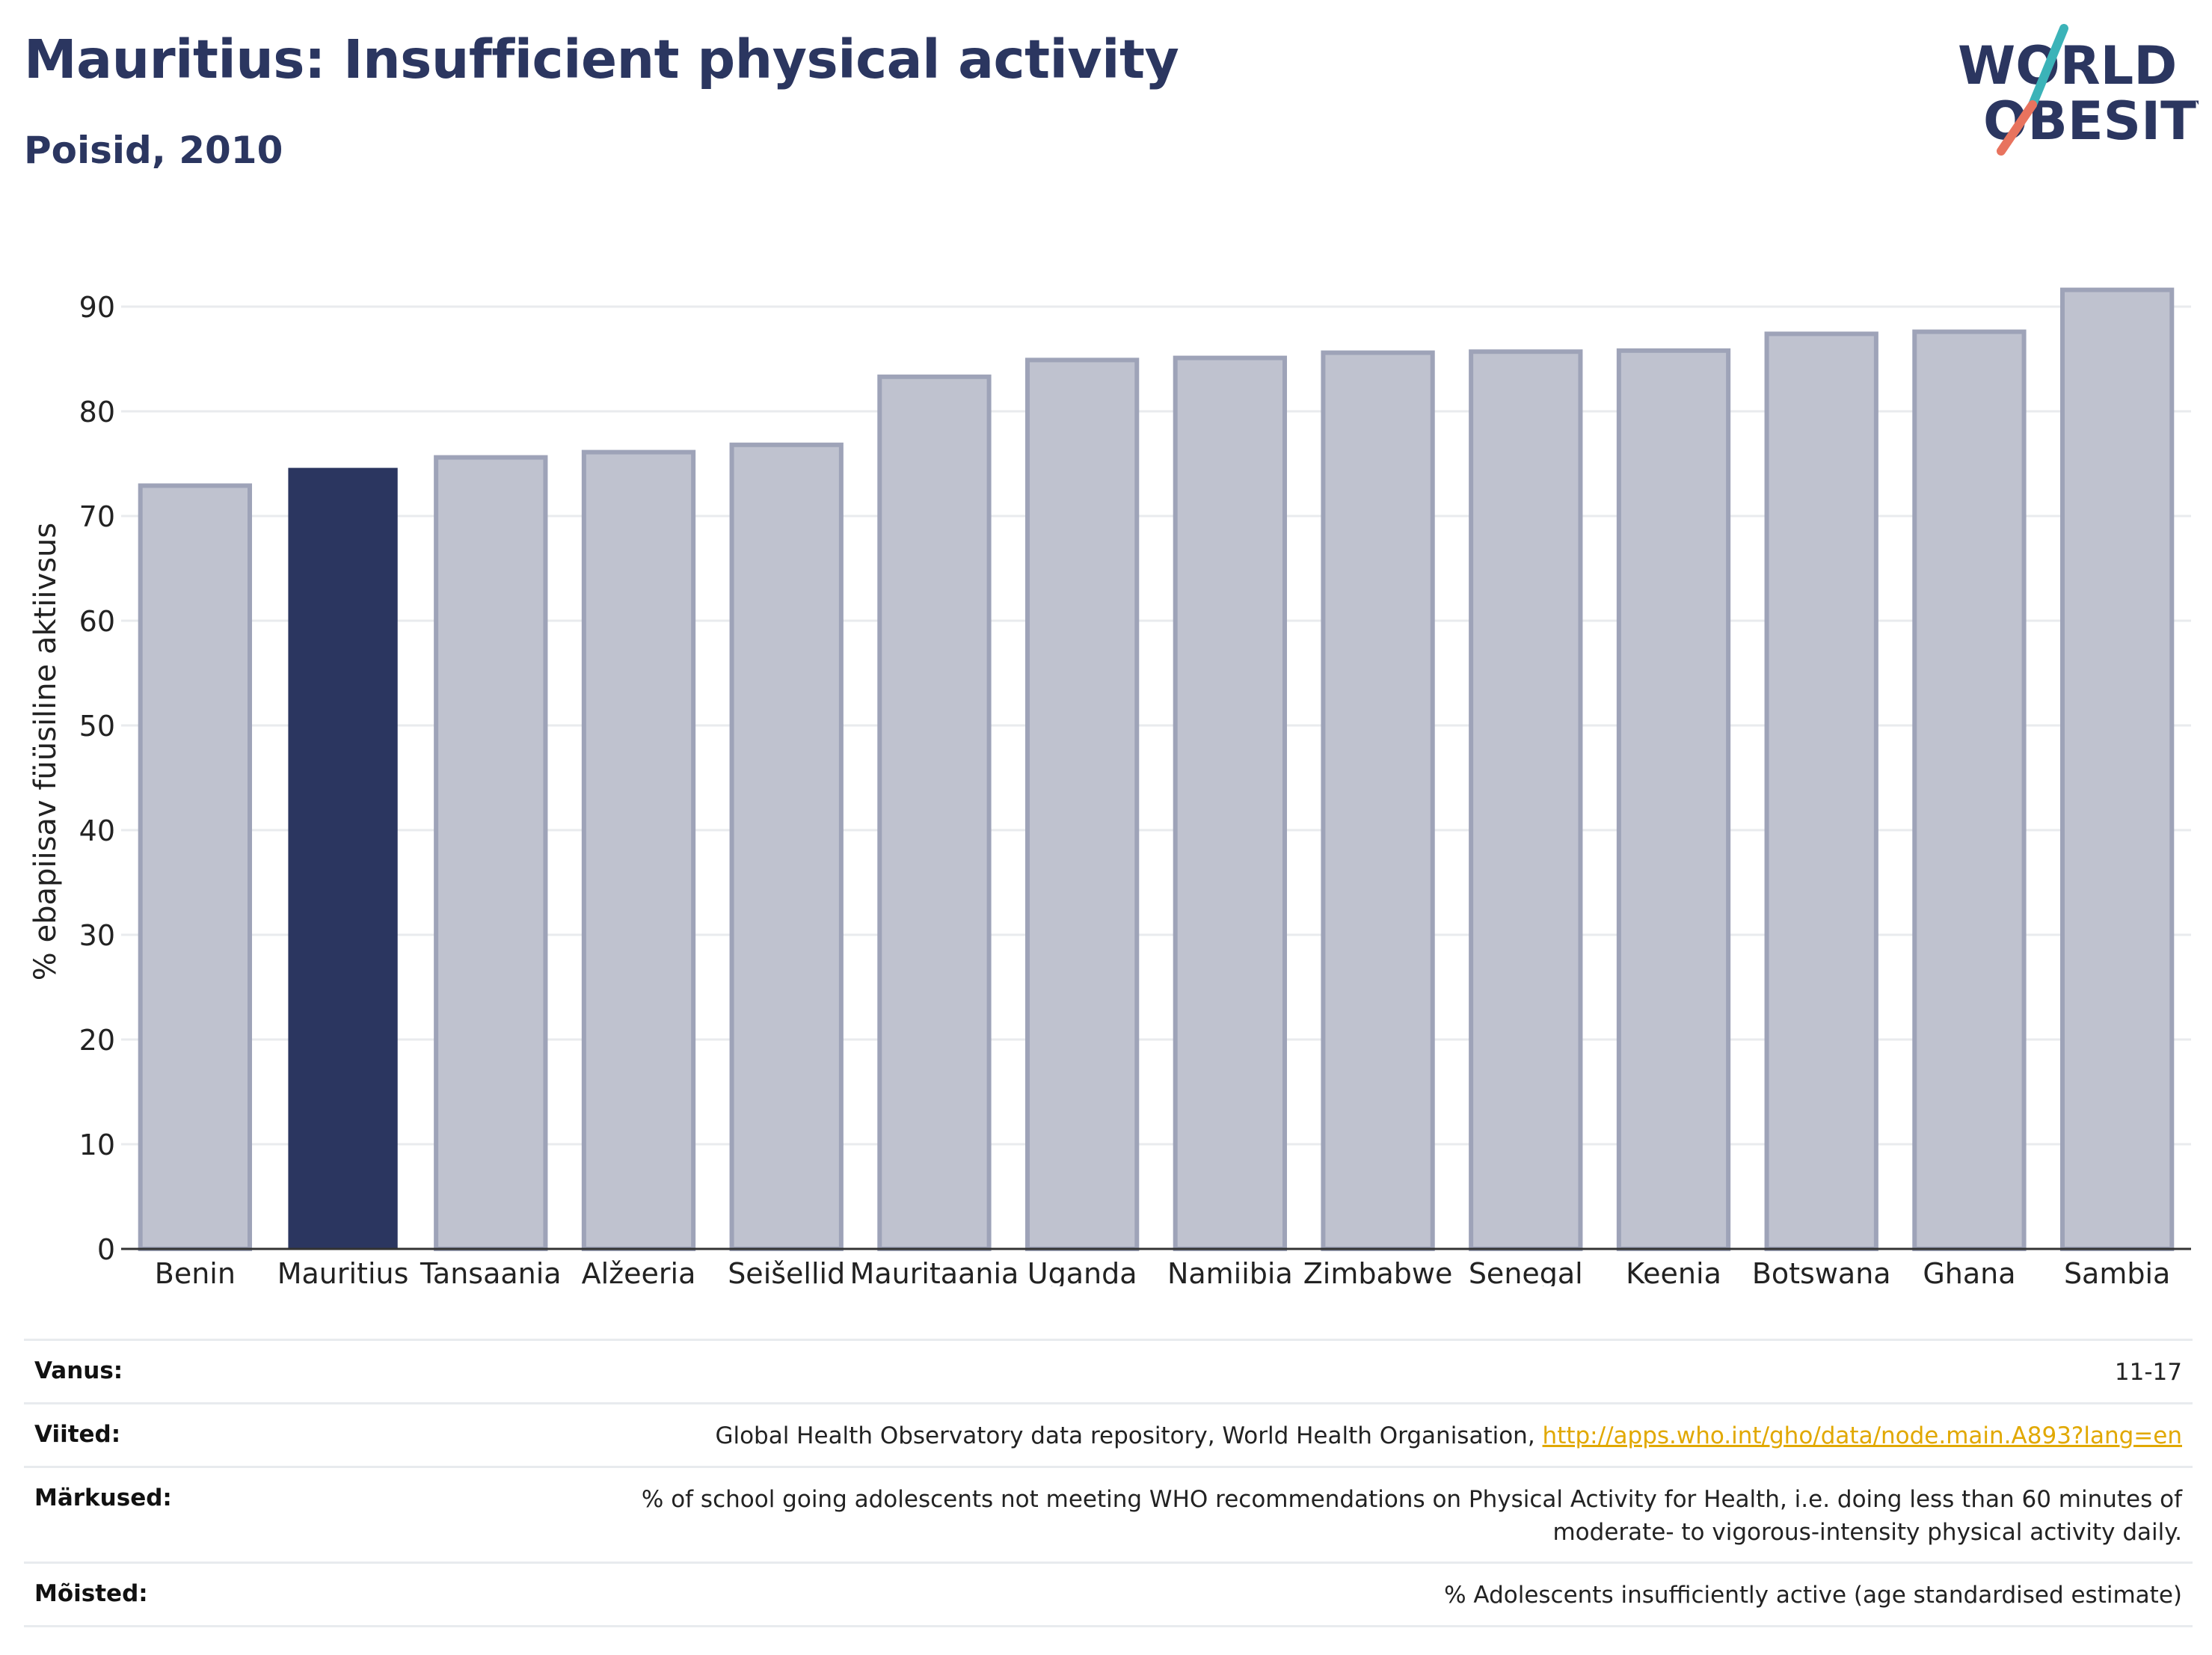 This screenshot has height=1655, width=2212. Describe the element at coordinates (1526, 1271) in the screenshot. I see `x-tick-label: Senegal` at that location.